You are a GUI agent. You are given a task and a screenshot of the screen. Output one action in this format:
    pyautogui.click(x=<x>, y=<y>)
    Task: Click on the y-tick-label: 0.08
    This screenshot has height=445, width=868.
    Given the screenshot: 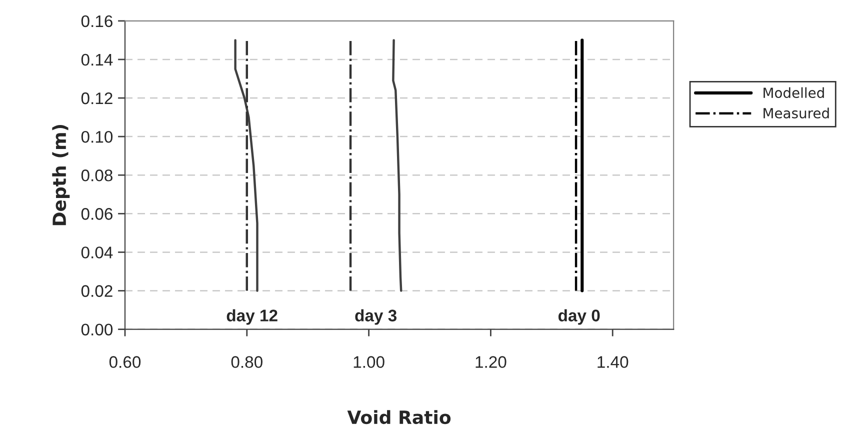 What is the action you would take?
    pyautogui.click(x=96, y=176)
    